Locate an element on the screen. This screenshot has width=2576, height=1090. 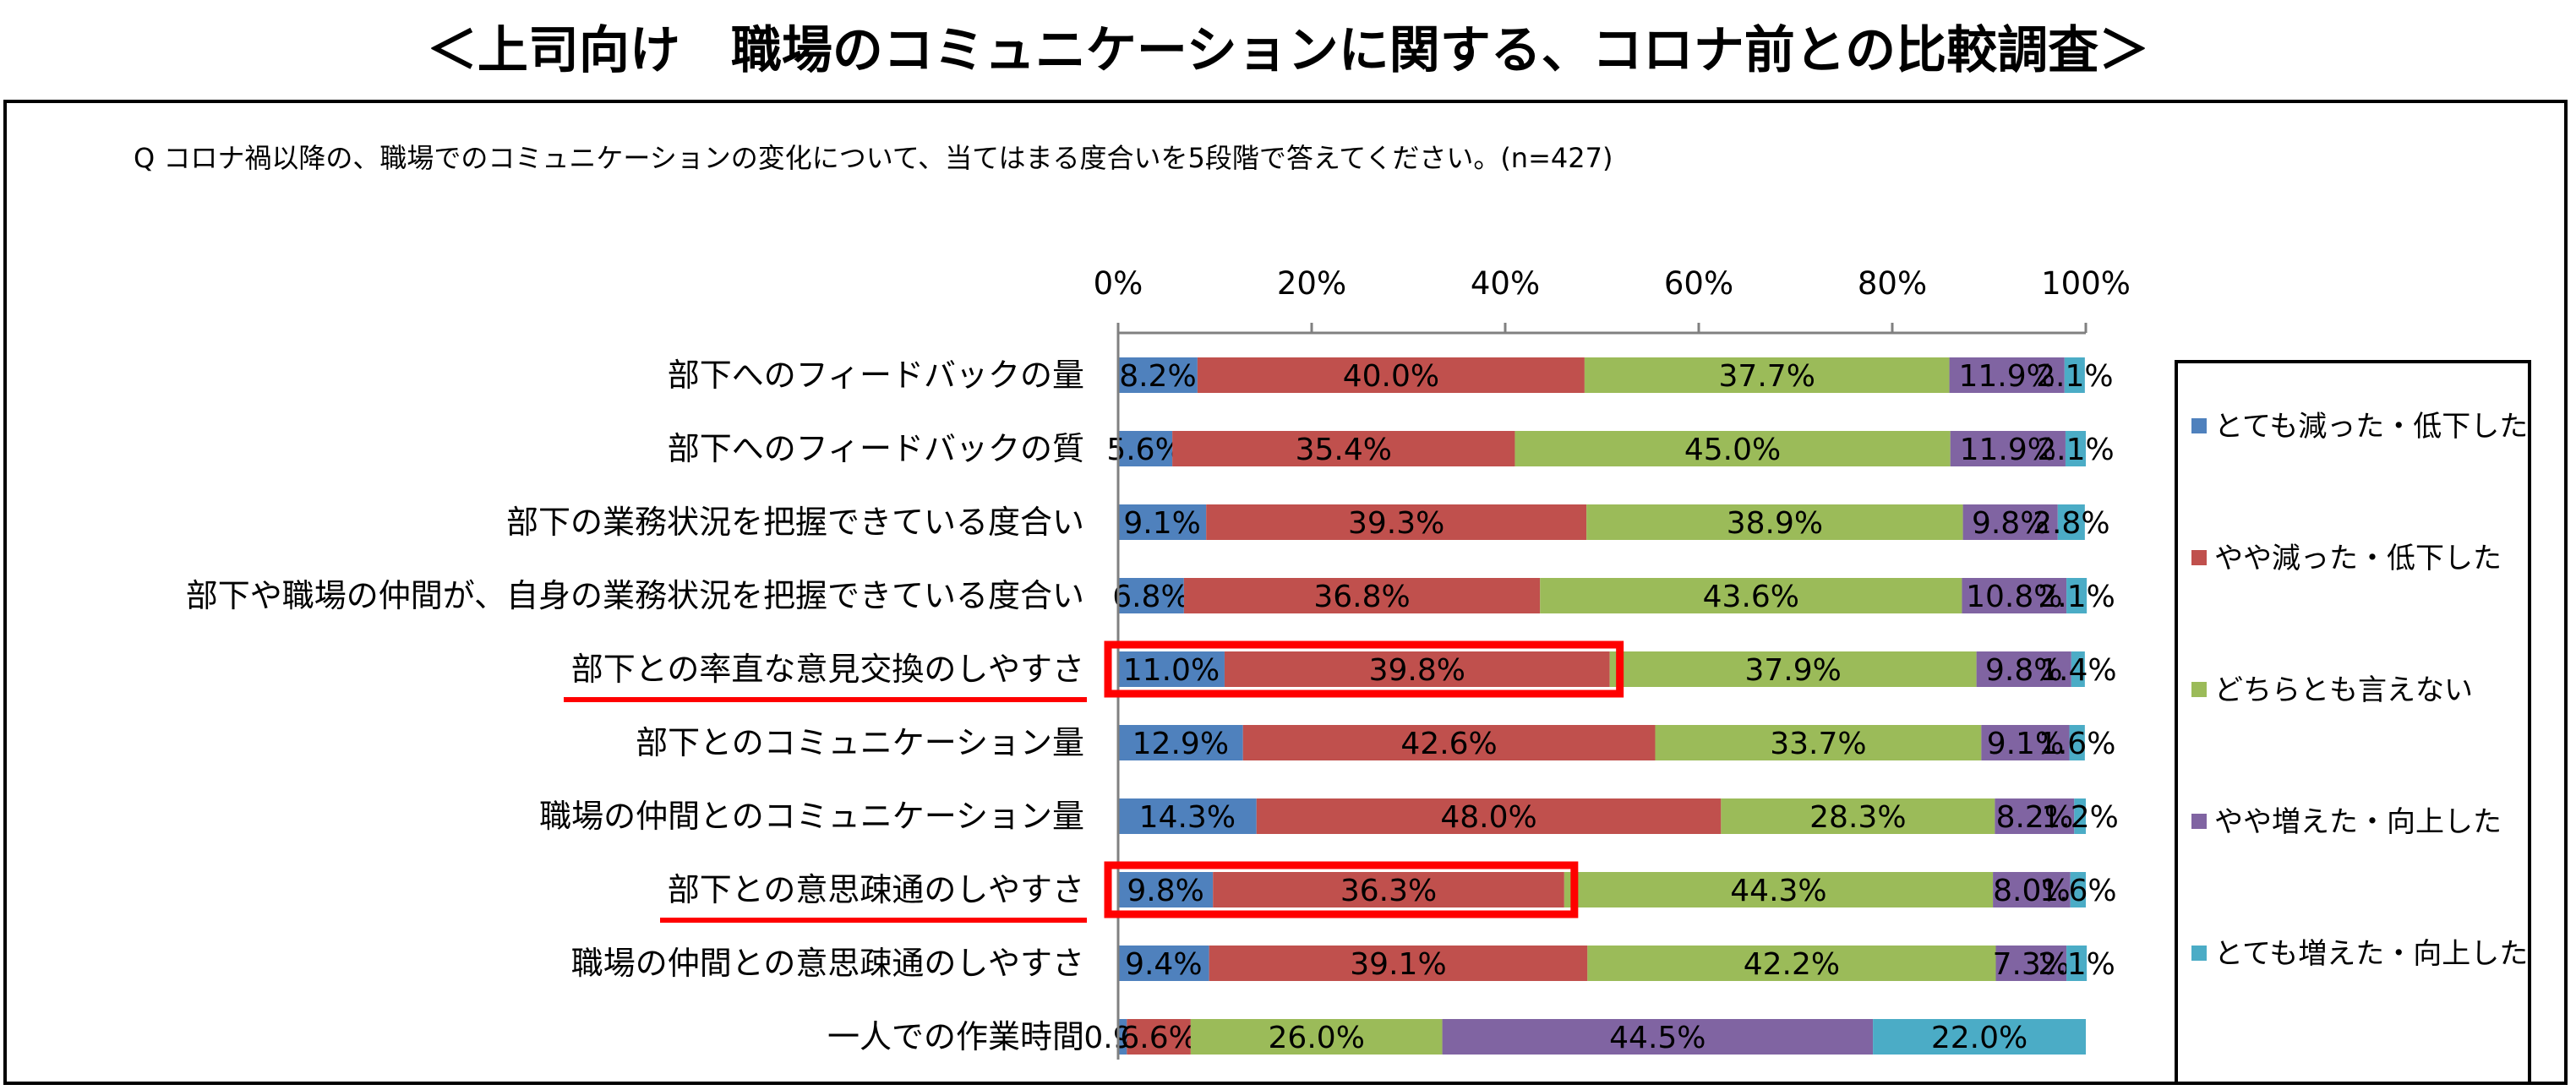
data-label: 12.9% is located at coordinates (1180, 744).